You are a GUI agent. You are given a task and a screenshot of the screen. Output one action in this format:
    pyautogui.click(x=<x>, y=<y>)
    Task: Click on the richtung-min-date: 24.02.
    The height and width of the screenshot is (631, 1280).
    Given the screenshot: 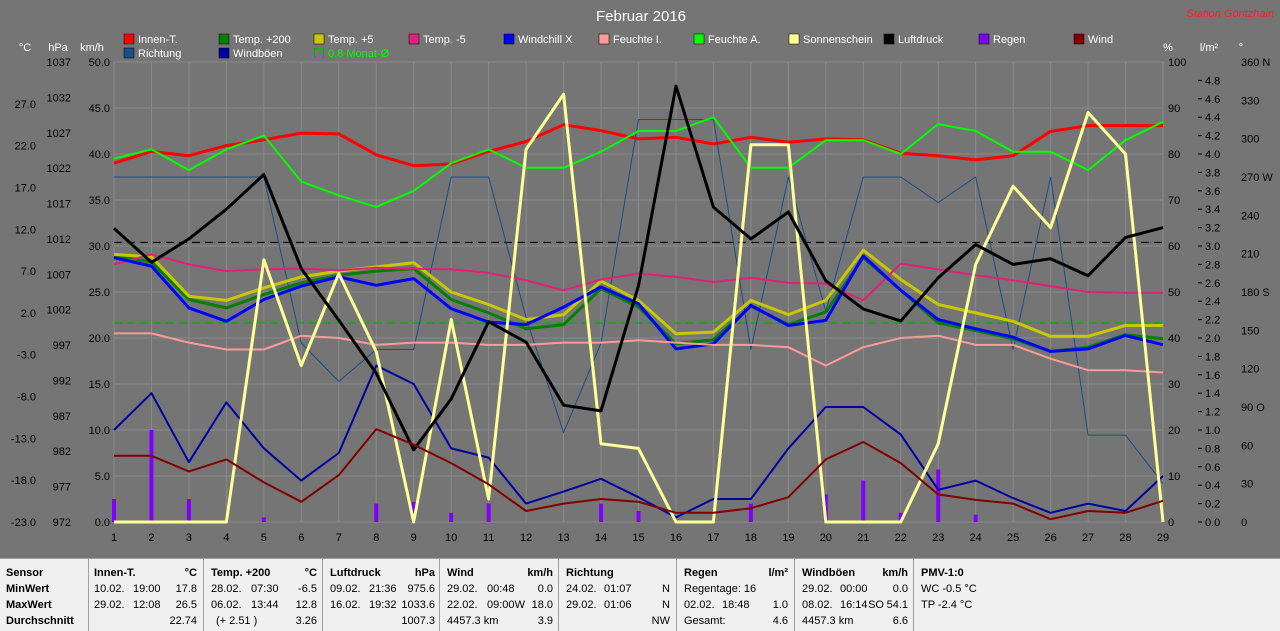 What is the action you would take?
    pyautogui.click(x=581, y=589)
    